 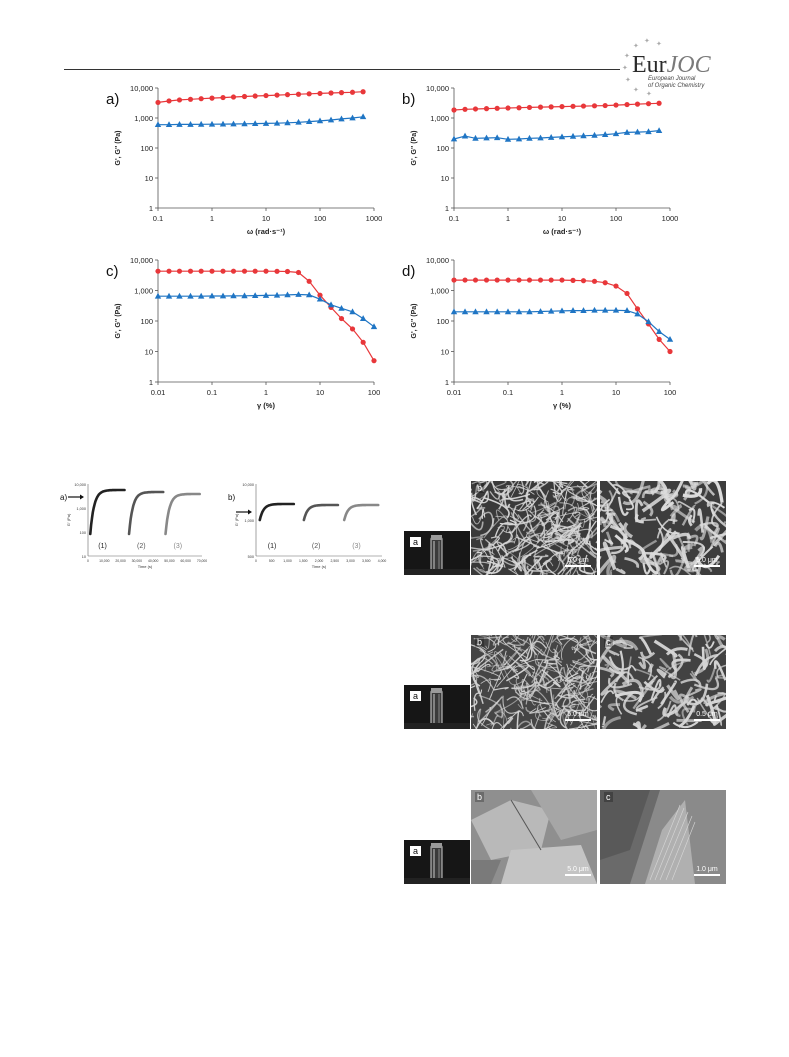 I want to click on x-tick-label: 2,000, so click(x=319, y=561).